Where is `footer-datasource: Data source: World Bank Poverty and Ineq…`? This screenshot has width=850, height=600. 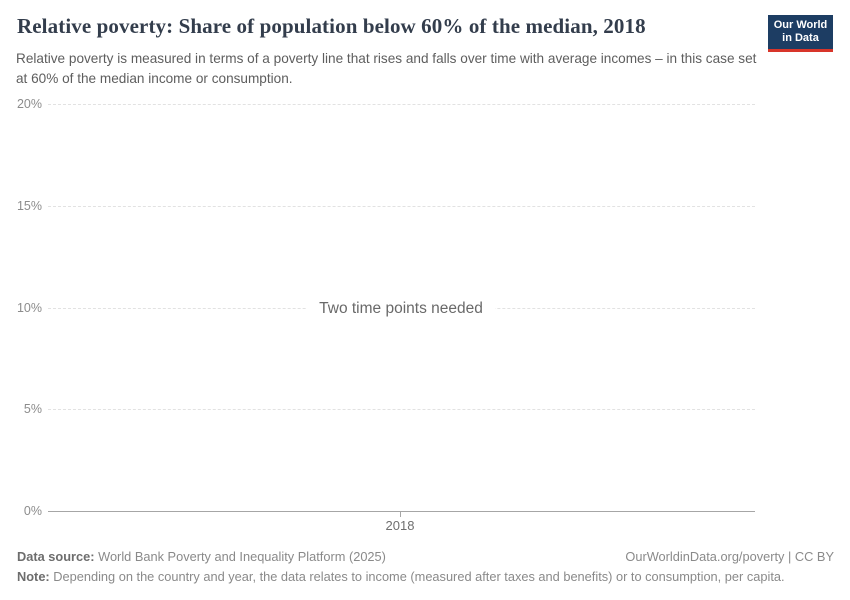 footer-datasource: Data source: World Bank Poverty and Ineq… is located at coordinates (201, 556).